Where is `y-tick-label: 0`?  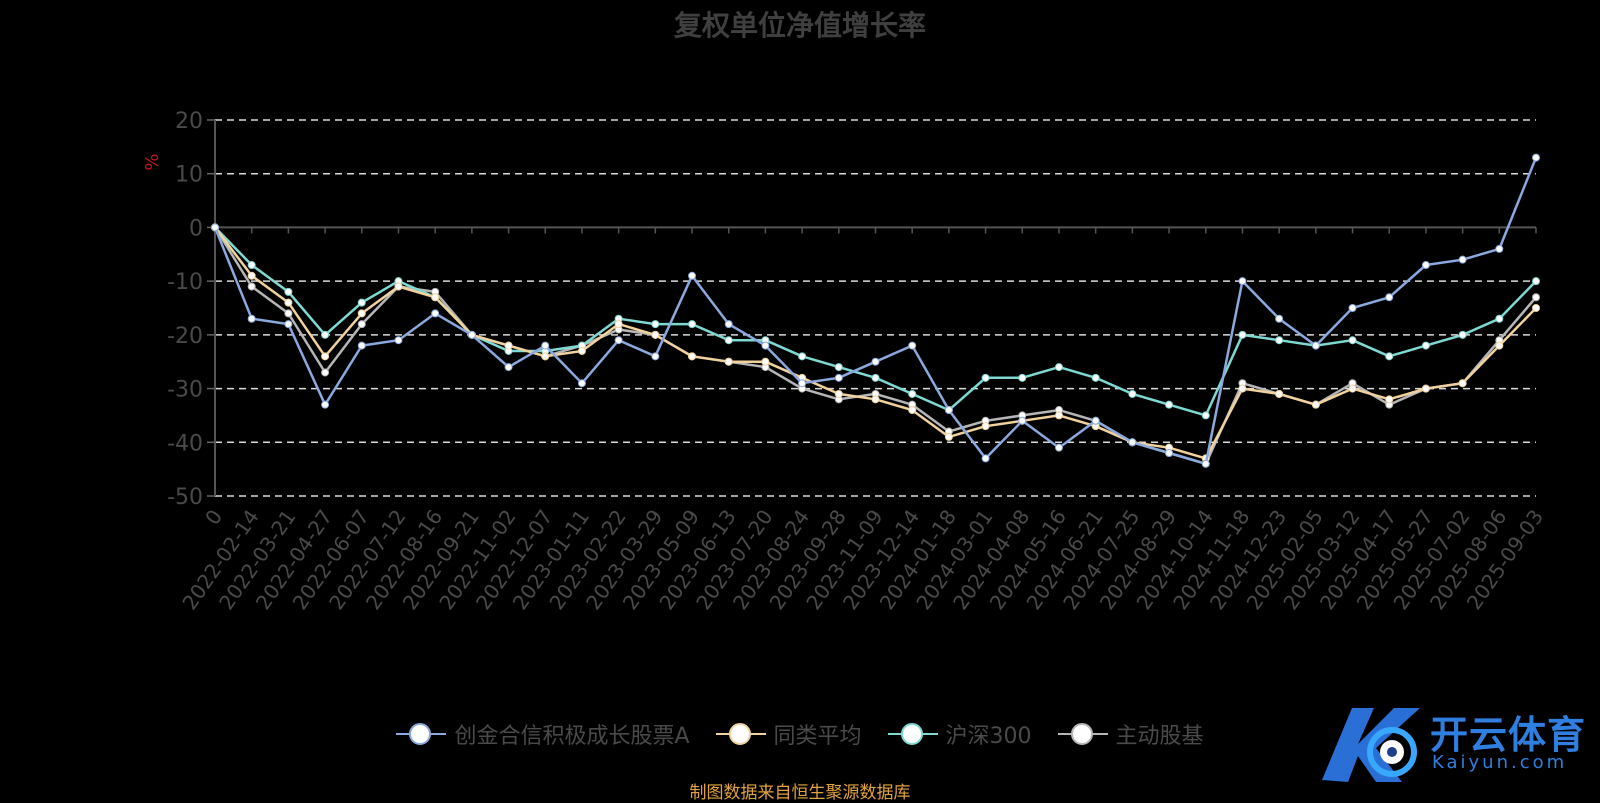
y-tick-label: 0 is located at coordinates (196, 228).